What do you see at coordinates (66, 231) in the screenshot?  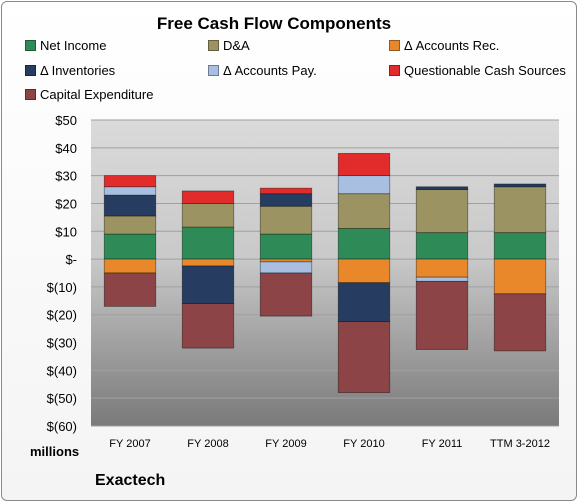 I see `y-tick-label: $10` at bounding box center [66, 231].